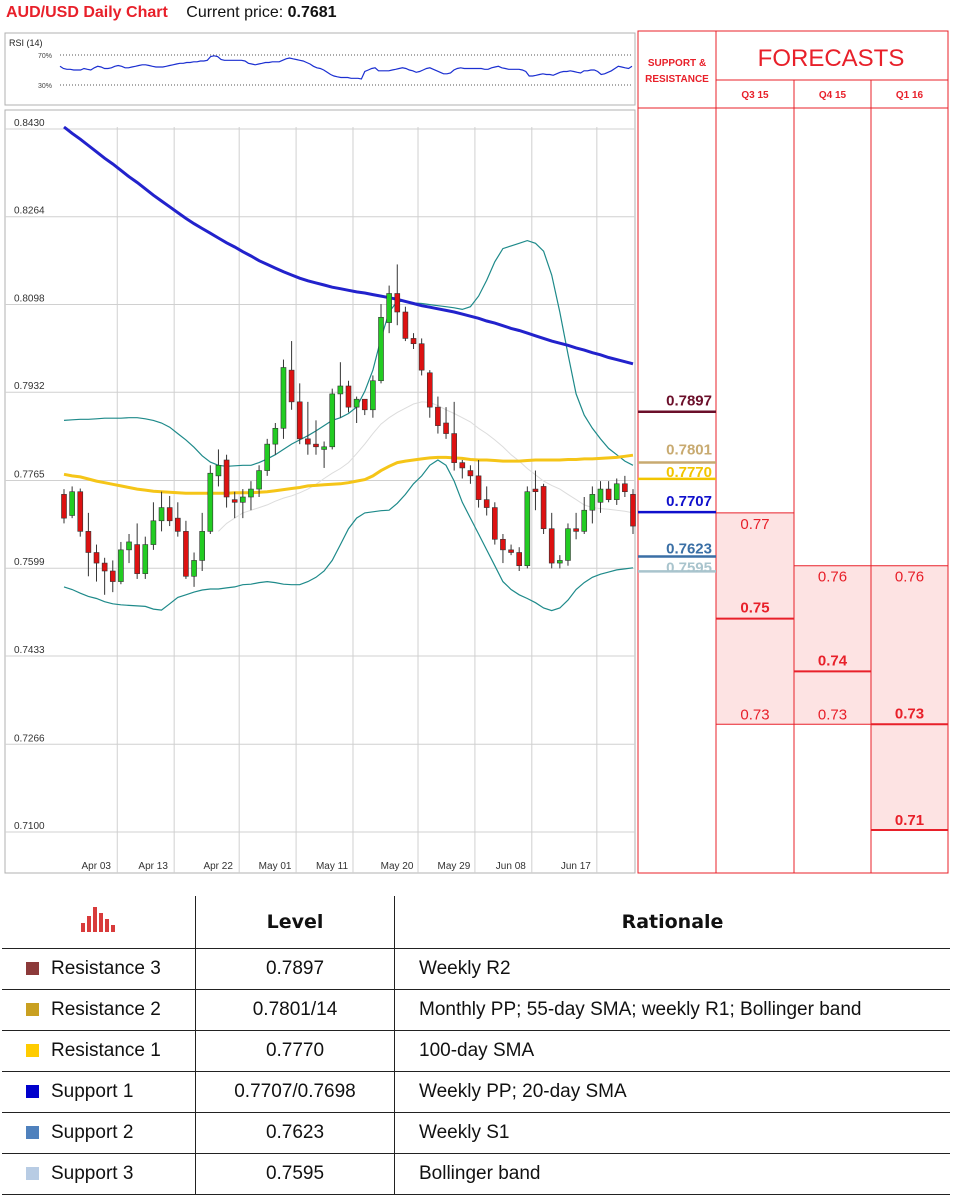  Describe the element at coordinates (295, 1174) in the screenshot. I see `level-value: 0.7595` at that location.